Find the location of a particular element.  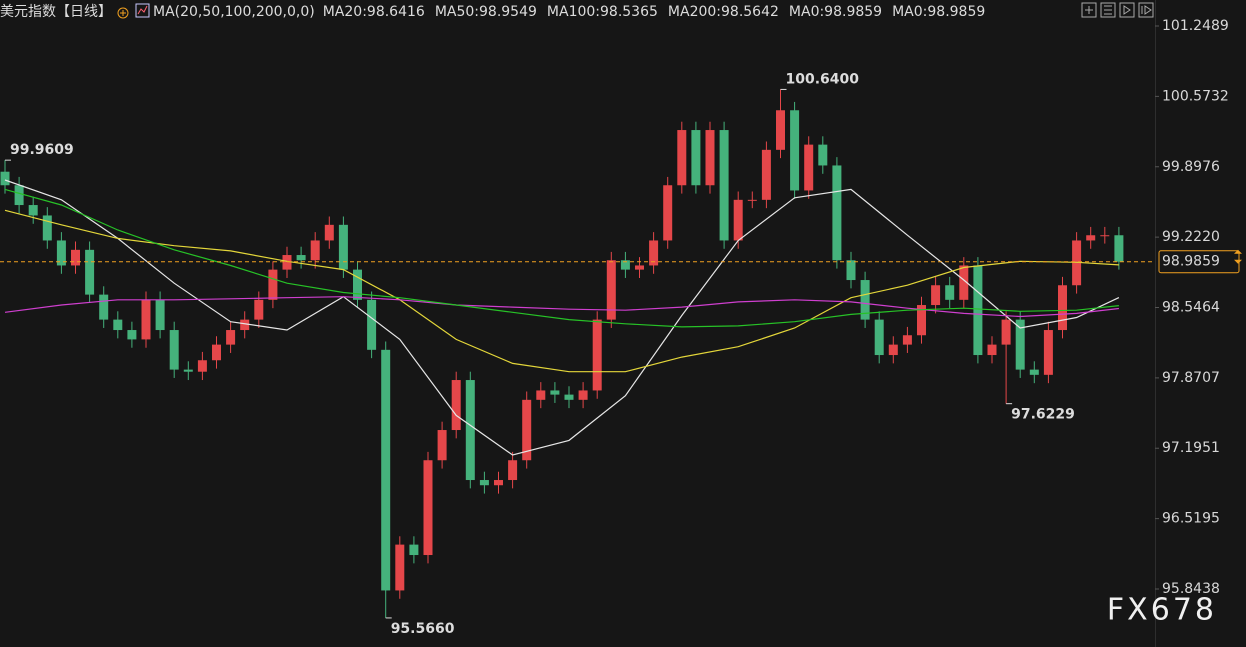

add-icon is located at coordinates (123, 13).